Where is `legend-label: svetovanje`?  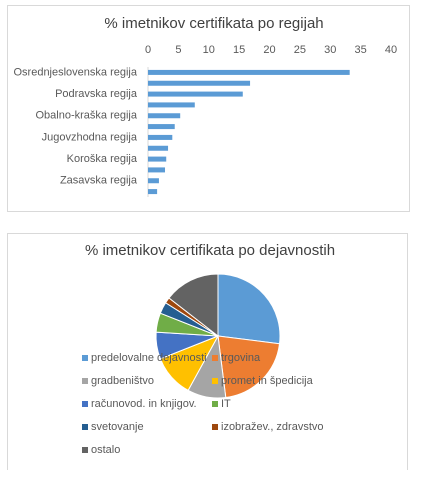
legend-label: svetovanje is located at coordinates (117, 427).